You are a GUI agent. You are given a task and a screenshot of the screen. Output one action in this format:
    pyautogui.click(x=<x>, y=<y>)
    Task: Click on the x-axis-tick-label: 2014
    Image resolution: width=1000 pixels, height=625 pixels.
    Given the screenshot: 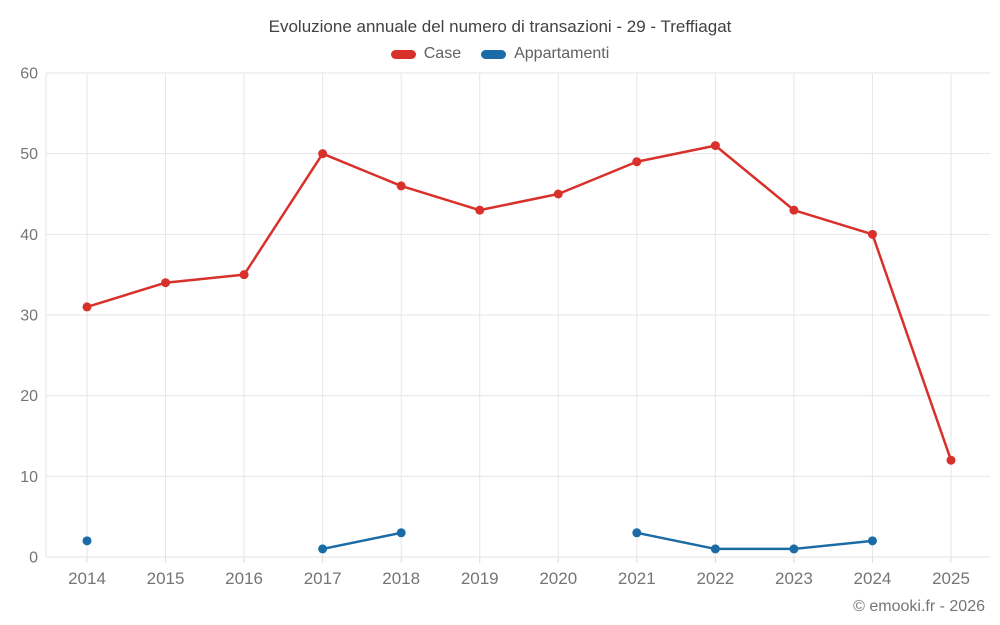 What is the action you would take?
    pyautogui.click(x=87, y=578)
    